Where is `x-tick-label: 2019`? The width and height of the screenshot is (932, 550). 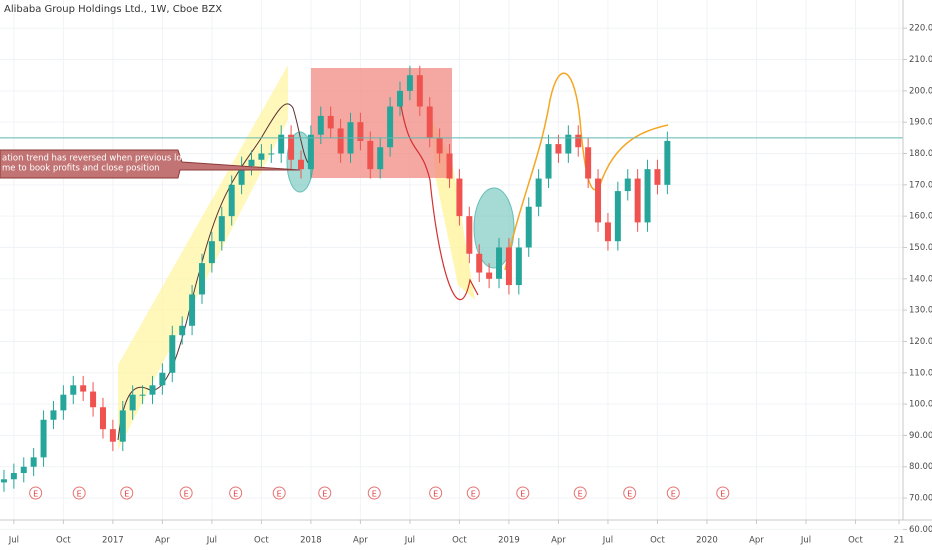 x-tick-label: 2019 is located at coordinates (509, 541).